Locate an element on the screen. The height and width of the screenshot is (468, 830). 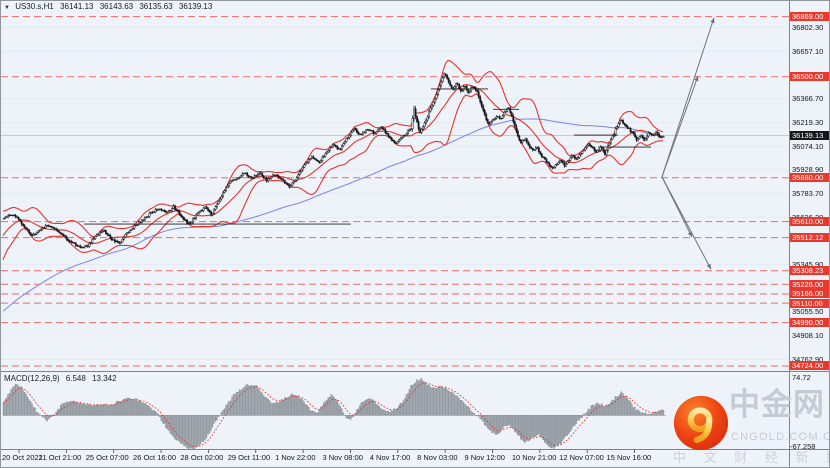
trend-arrow-line is located at coordinates (688, 97).